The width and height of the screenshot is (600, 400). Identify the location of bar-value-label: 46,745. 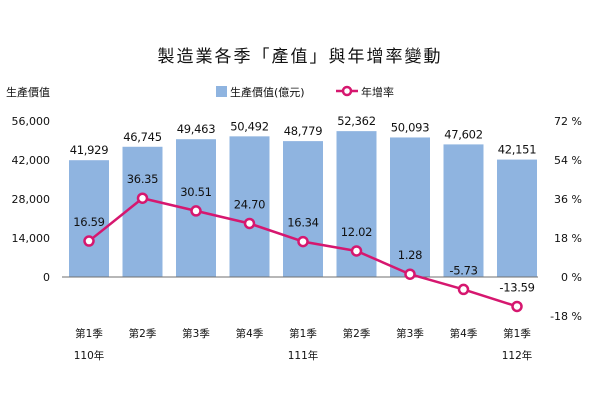
(142, 137).